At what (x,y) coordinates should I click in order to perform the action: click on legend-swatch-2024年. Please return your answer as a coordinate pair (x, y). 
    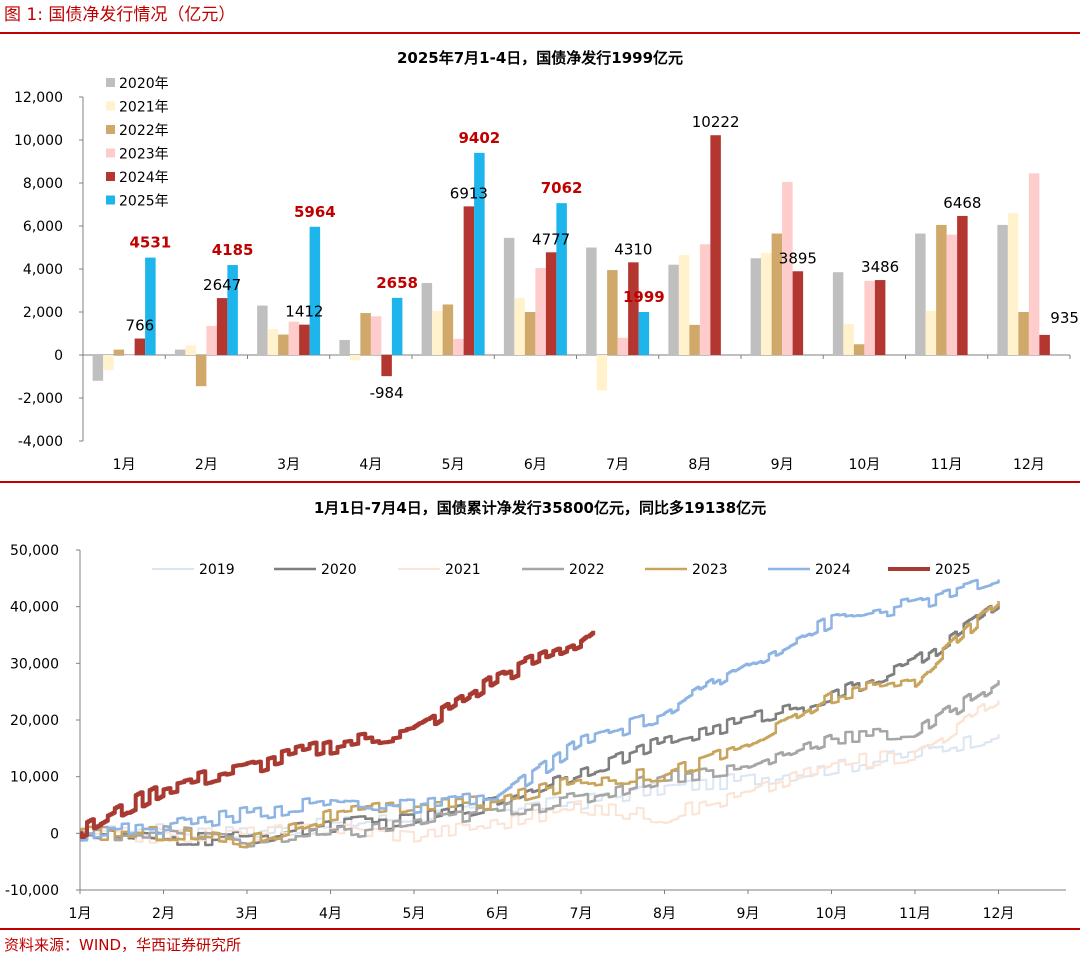
    Looking at the image, I should click on (110, 176).